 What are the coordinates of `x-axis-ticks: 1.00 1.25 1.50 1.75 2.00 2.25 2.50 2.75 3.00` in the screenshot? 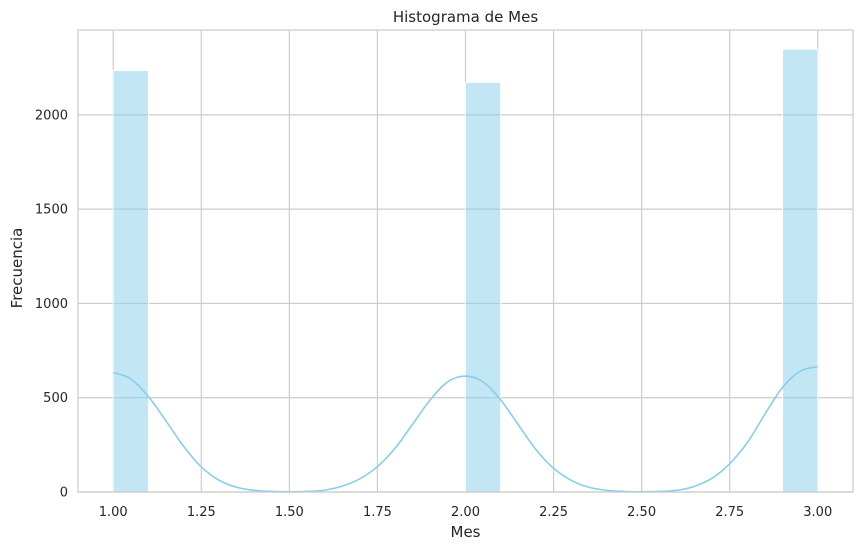 It's located at (465, 512).